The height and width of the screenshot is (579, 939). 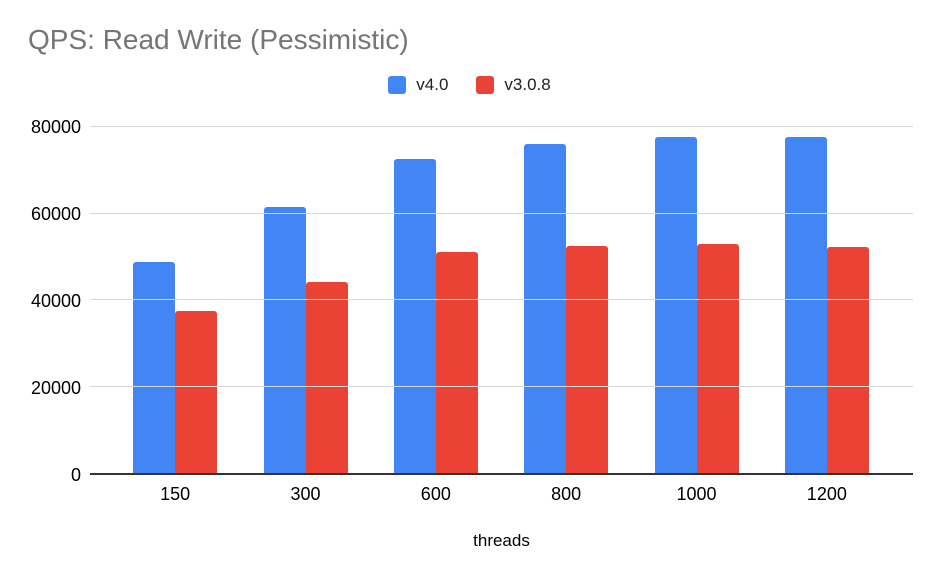 What do you see at coordinates (75, 475) in the screenshot?
I see `y-tick-label: 0` at bounding box center [75, 475].